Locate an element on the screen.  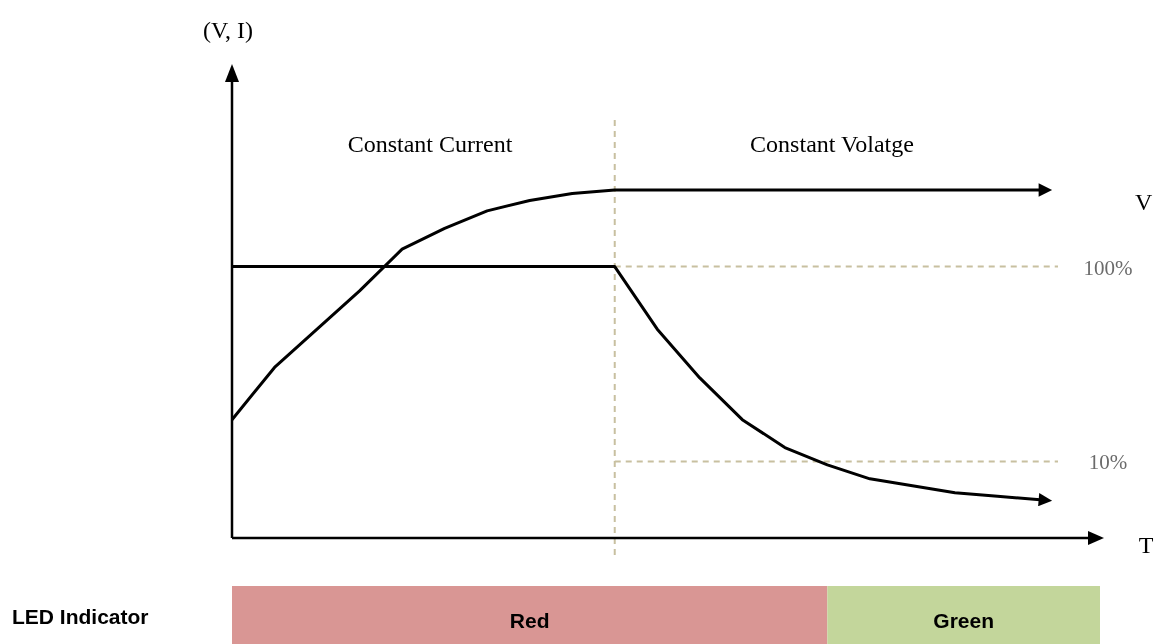
x-axis-title: T is located at coordinates (1146, 545).